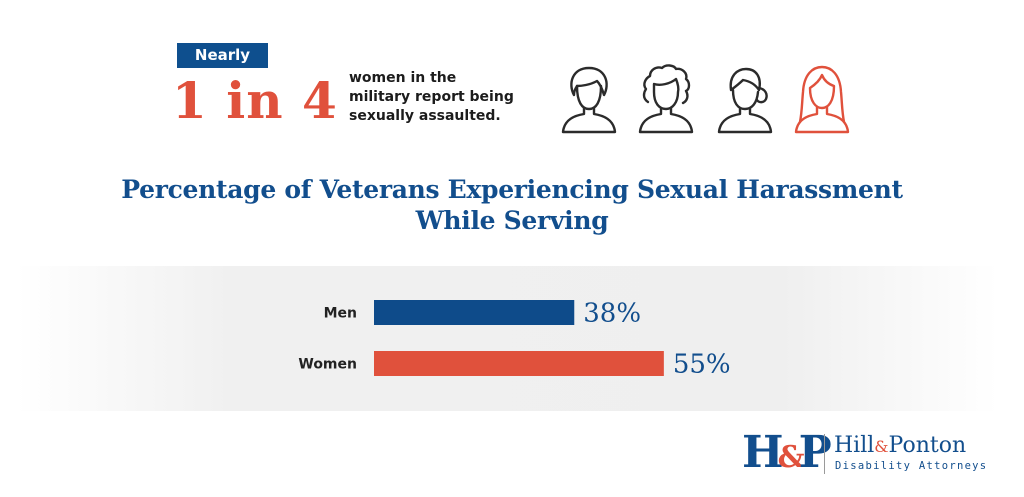  I want to click on category-label-men: Men, so click(340, 314).